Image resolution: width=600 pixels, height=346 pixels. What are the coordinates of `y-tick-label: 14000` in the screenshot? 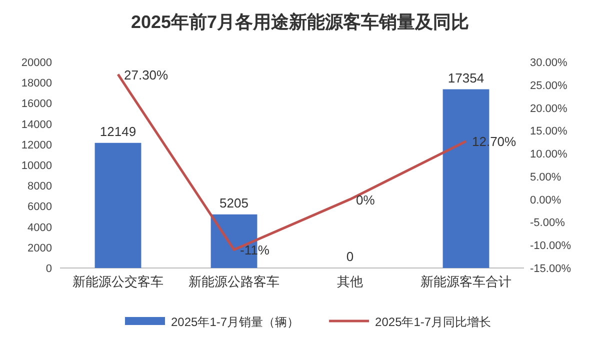 It's located at (36, 124).